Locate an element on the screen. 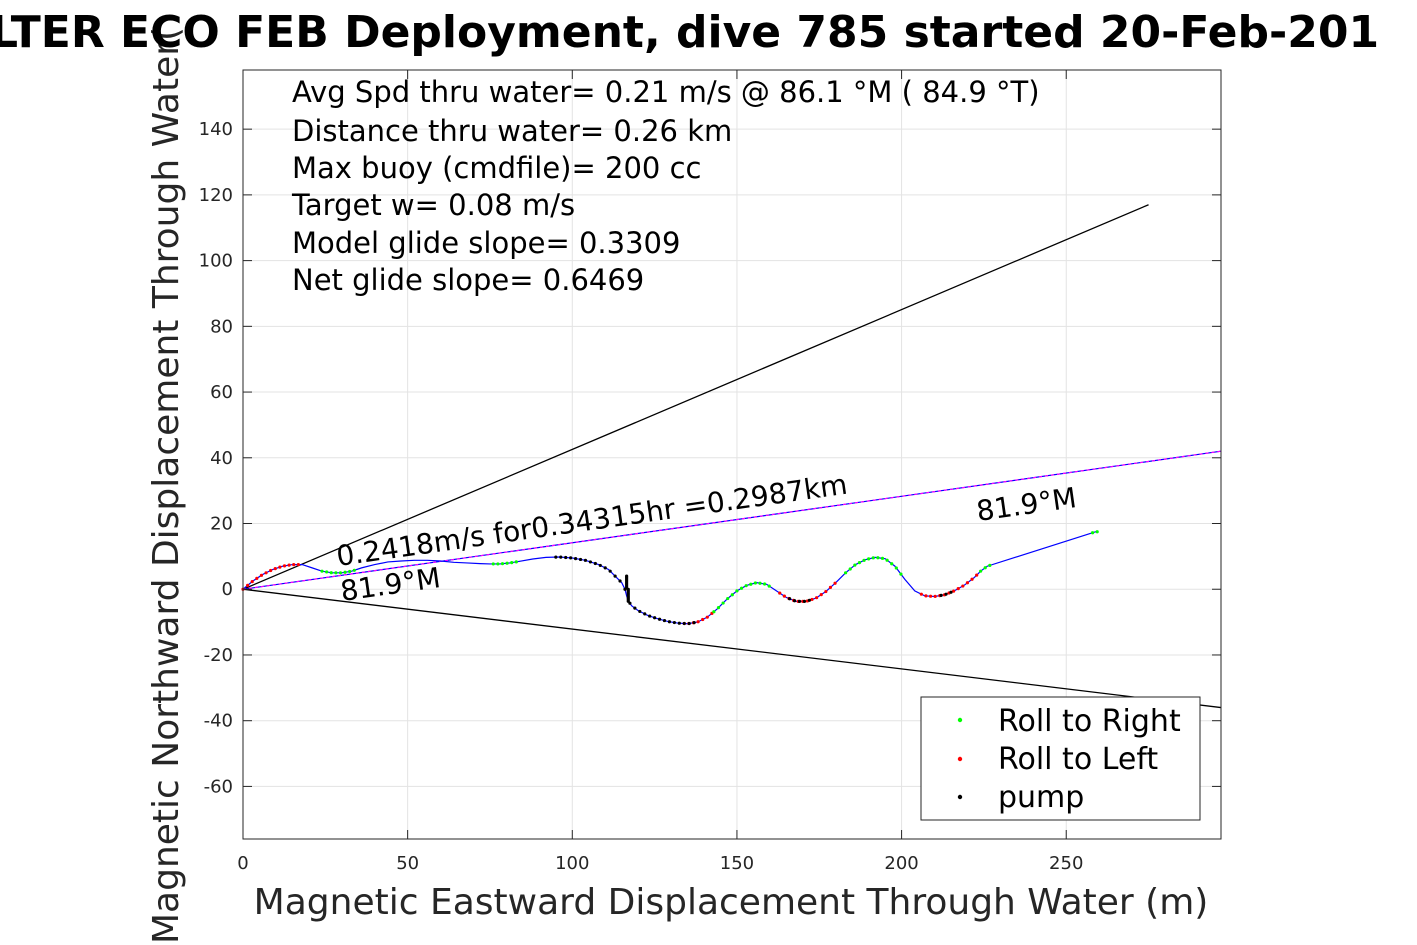 The width and height of the screenshot is (1417, 945). legend-box is located at coordinates (1060, 758).